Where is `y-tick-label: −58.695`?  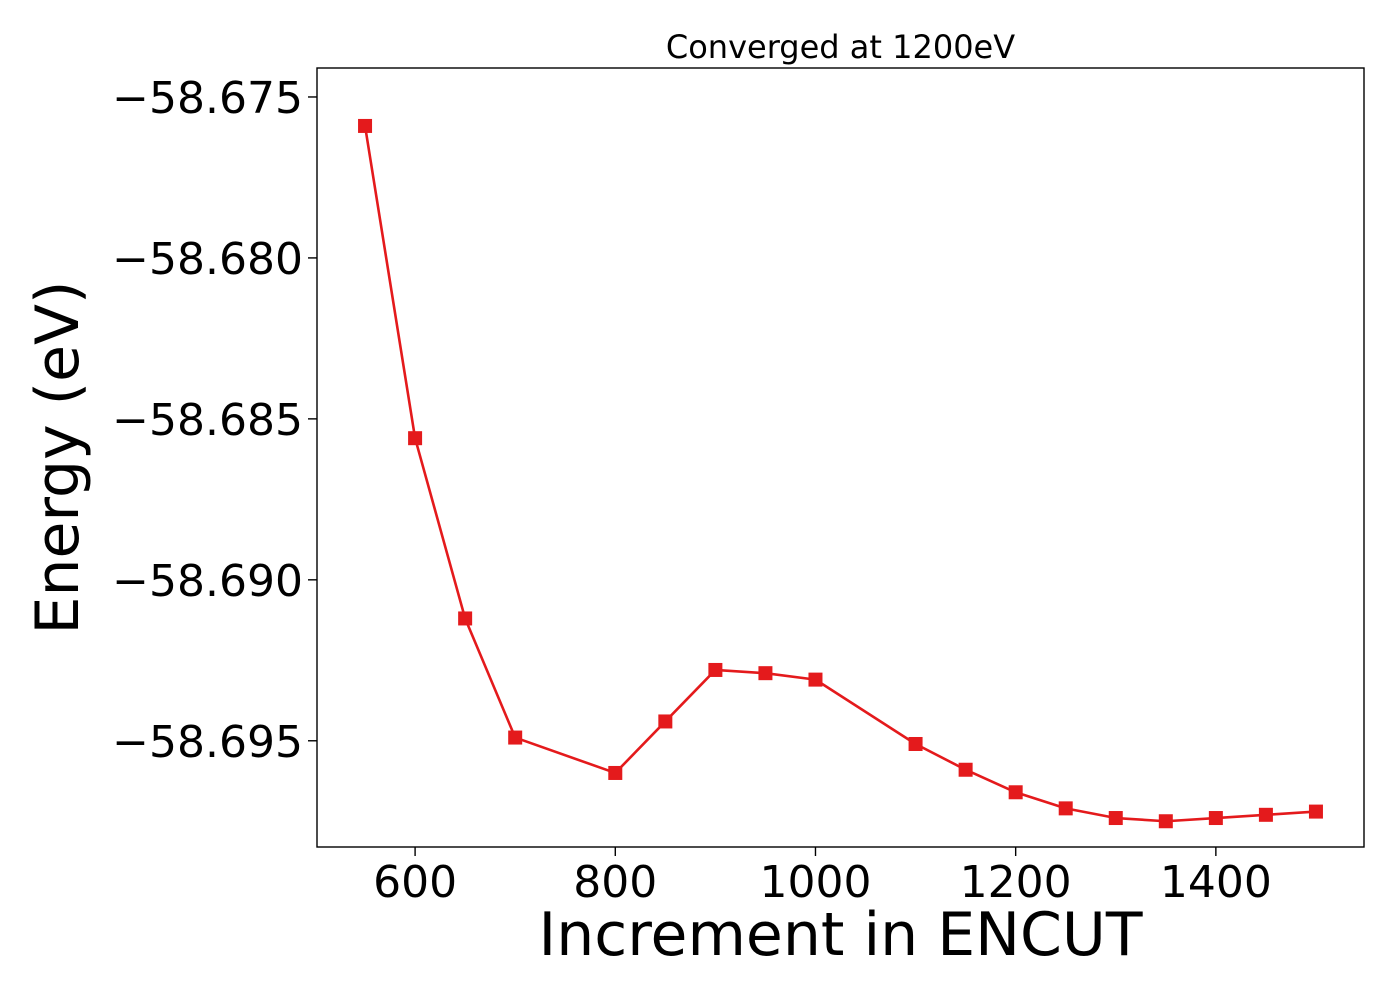
y-tick-label: −58.695 is located at coordinates (207, 742).